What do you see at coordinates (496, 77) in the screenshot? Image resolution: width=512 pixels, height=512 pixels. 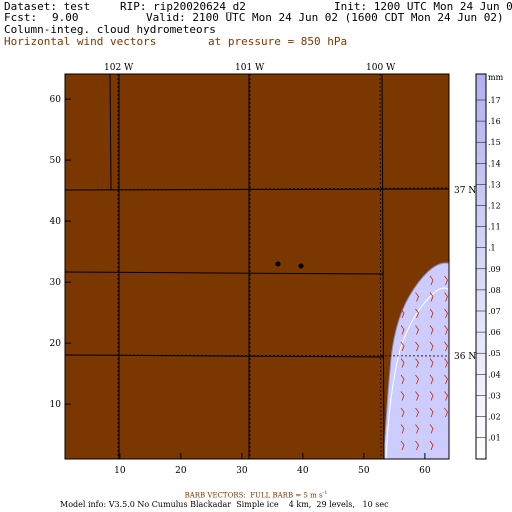 I see `colorbar-unit: mm` at bounding box center [496, 77].